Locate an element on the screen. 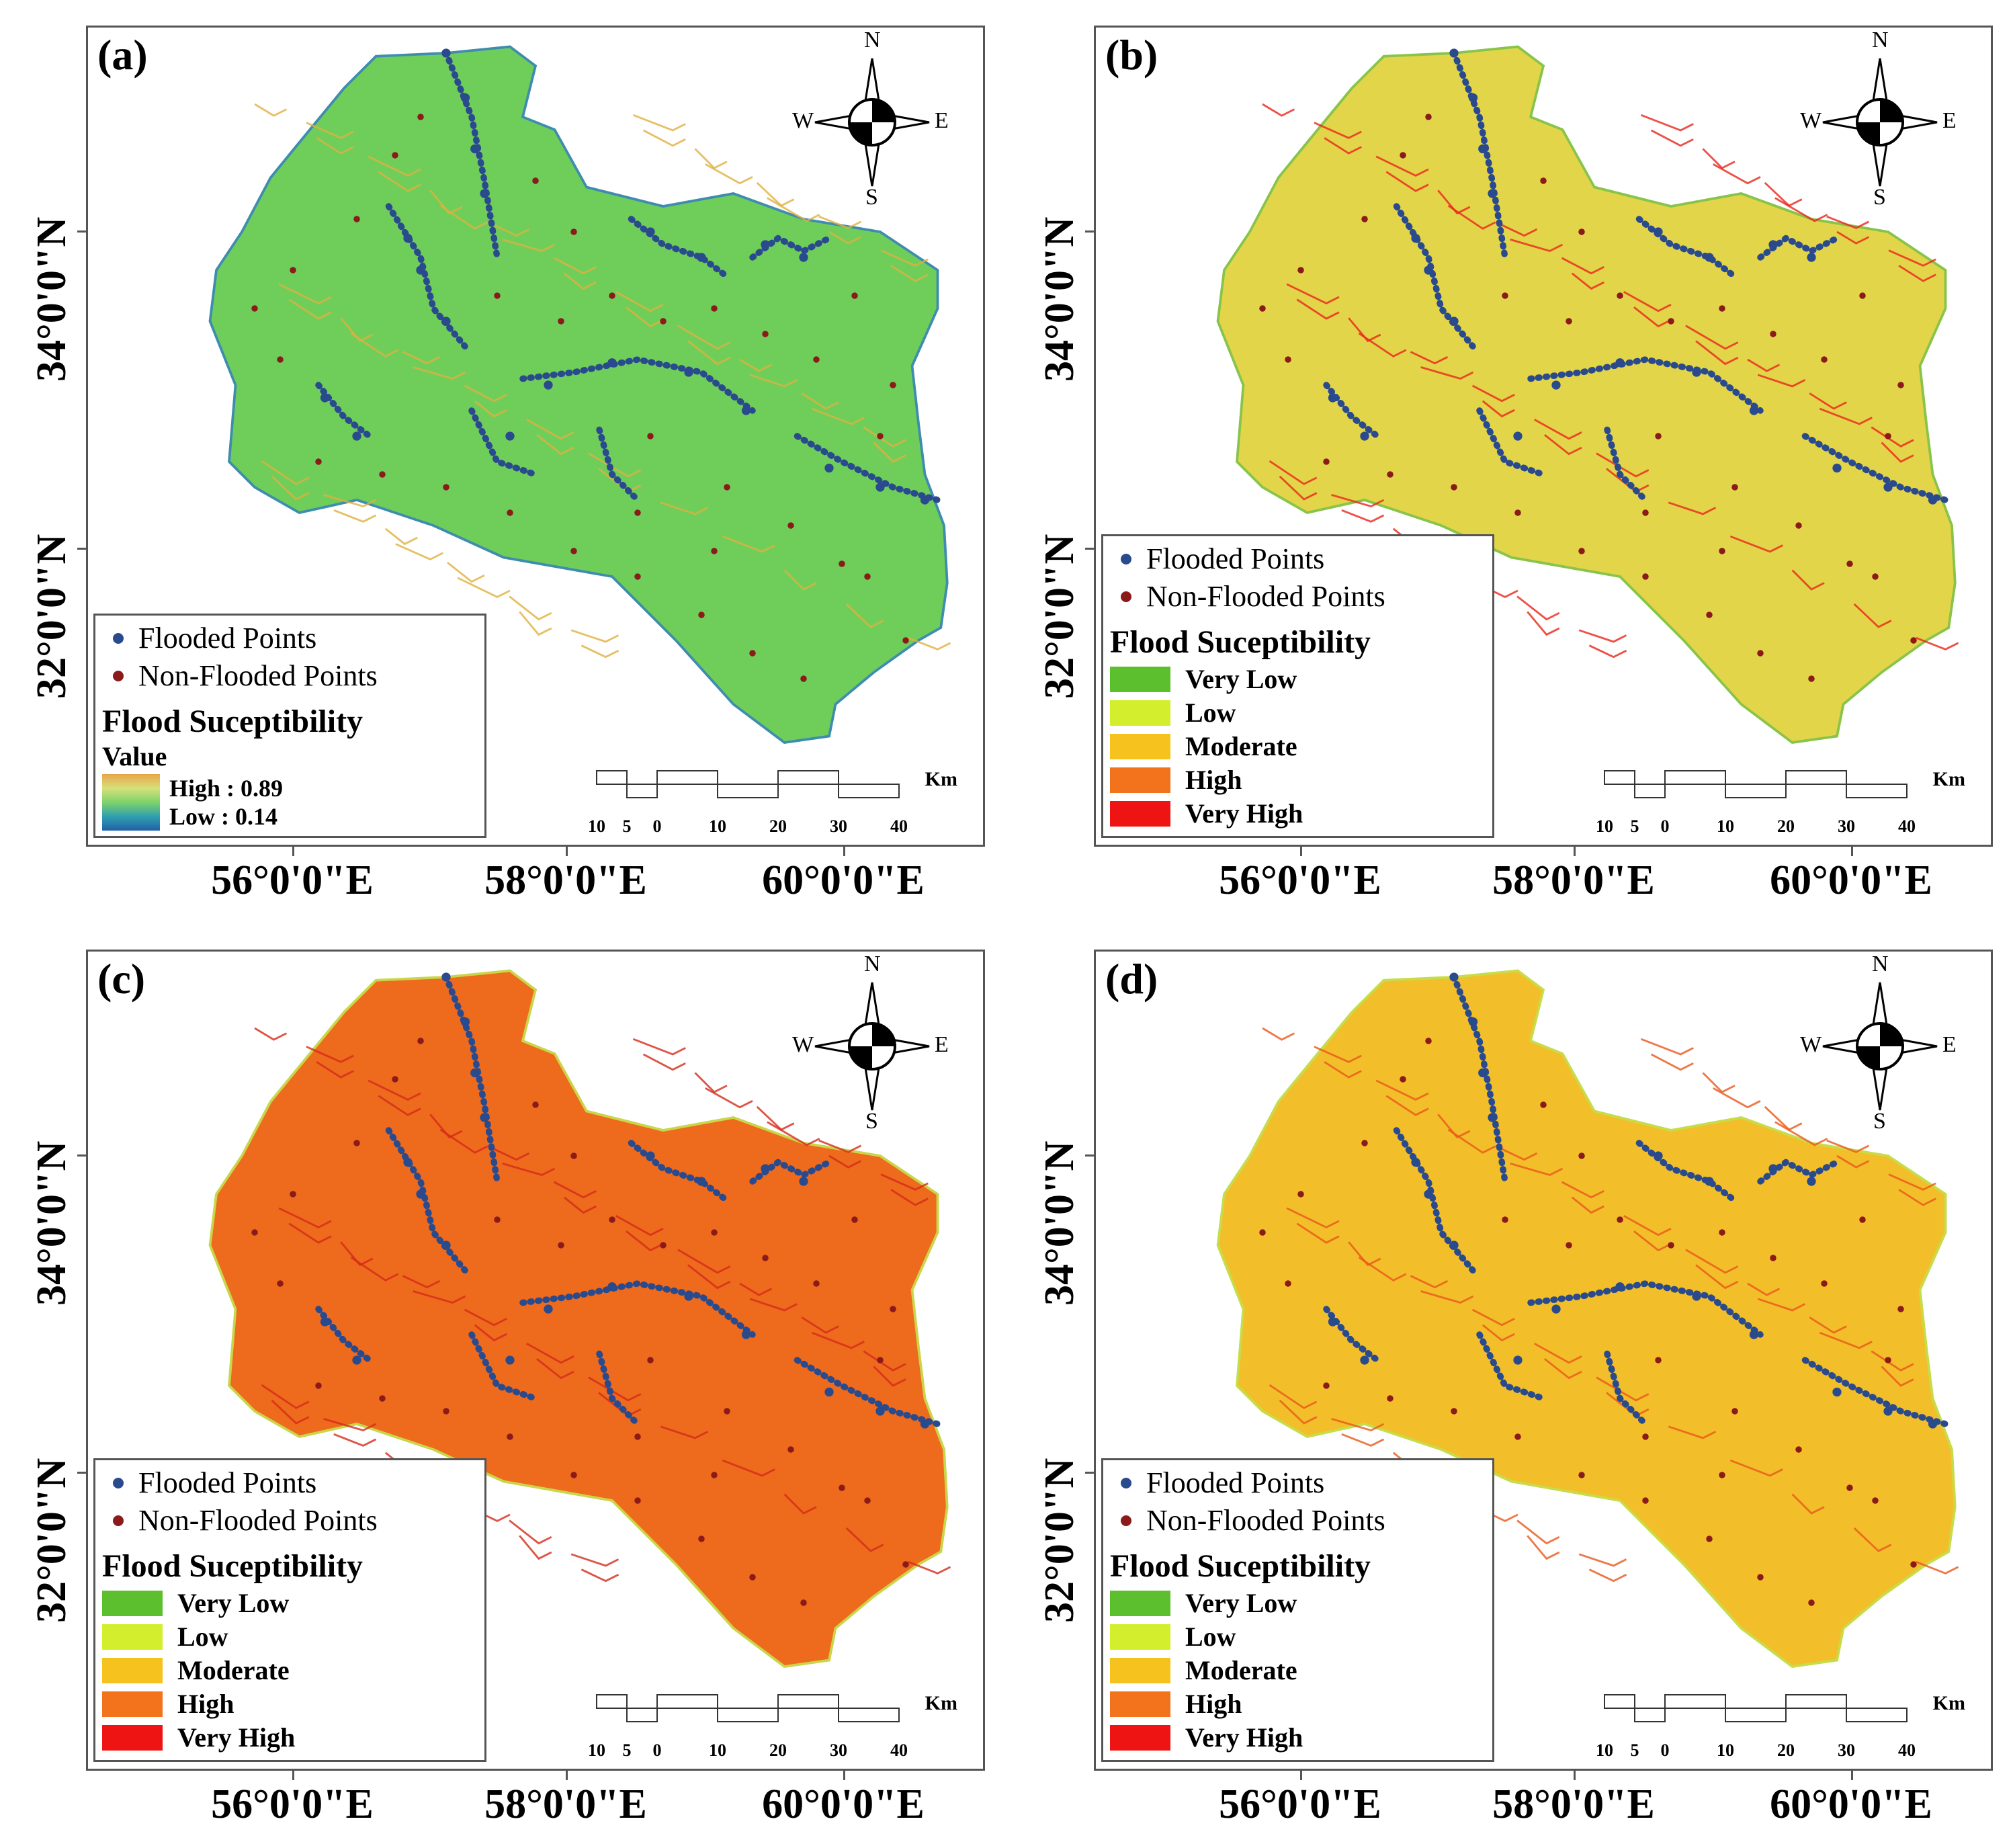 Image resolution: width=2013 pixels, height=1848 pixels. longitude-label: 56°0'0"E is located at coordinates (1300, 880).